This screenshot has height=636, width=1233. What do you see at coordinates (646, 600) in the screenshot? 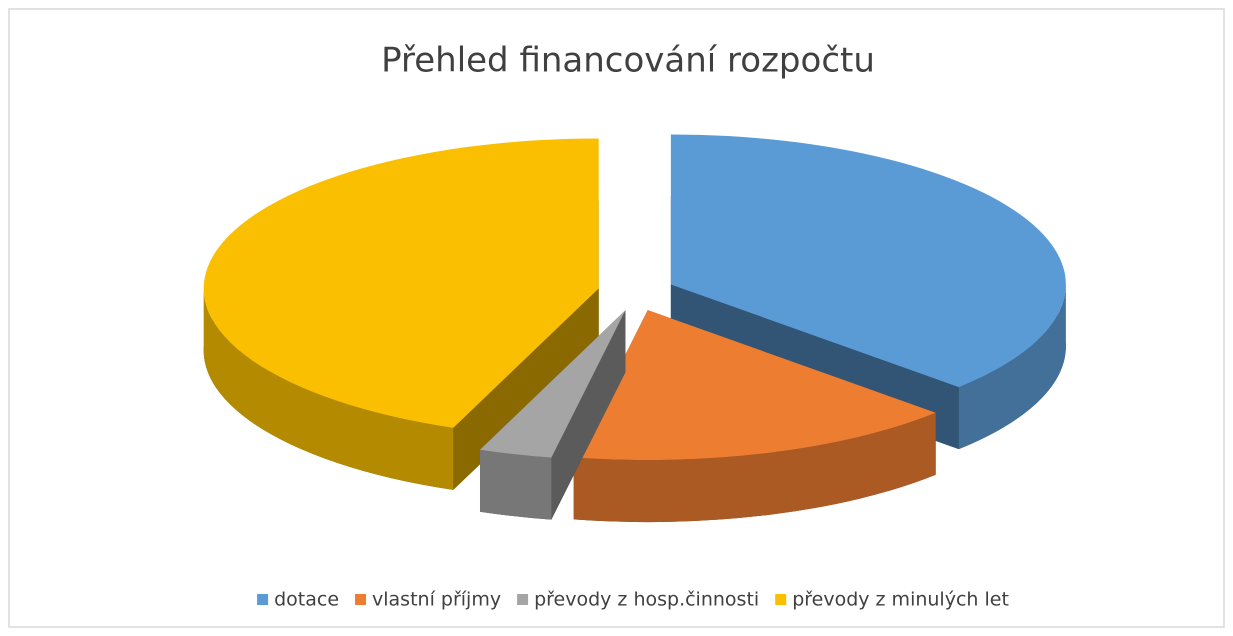
I see `legend-label: převody z hosp.činnosti` at bounding box center [646, 600].